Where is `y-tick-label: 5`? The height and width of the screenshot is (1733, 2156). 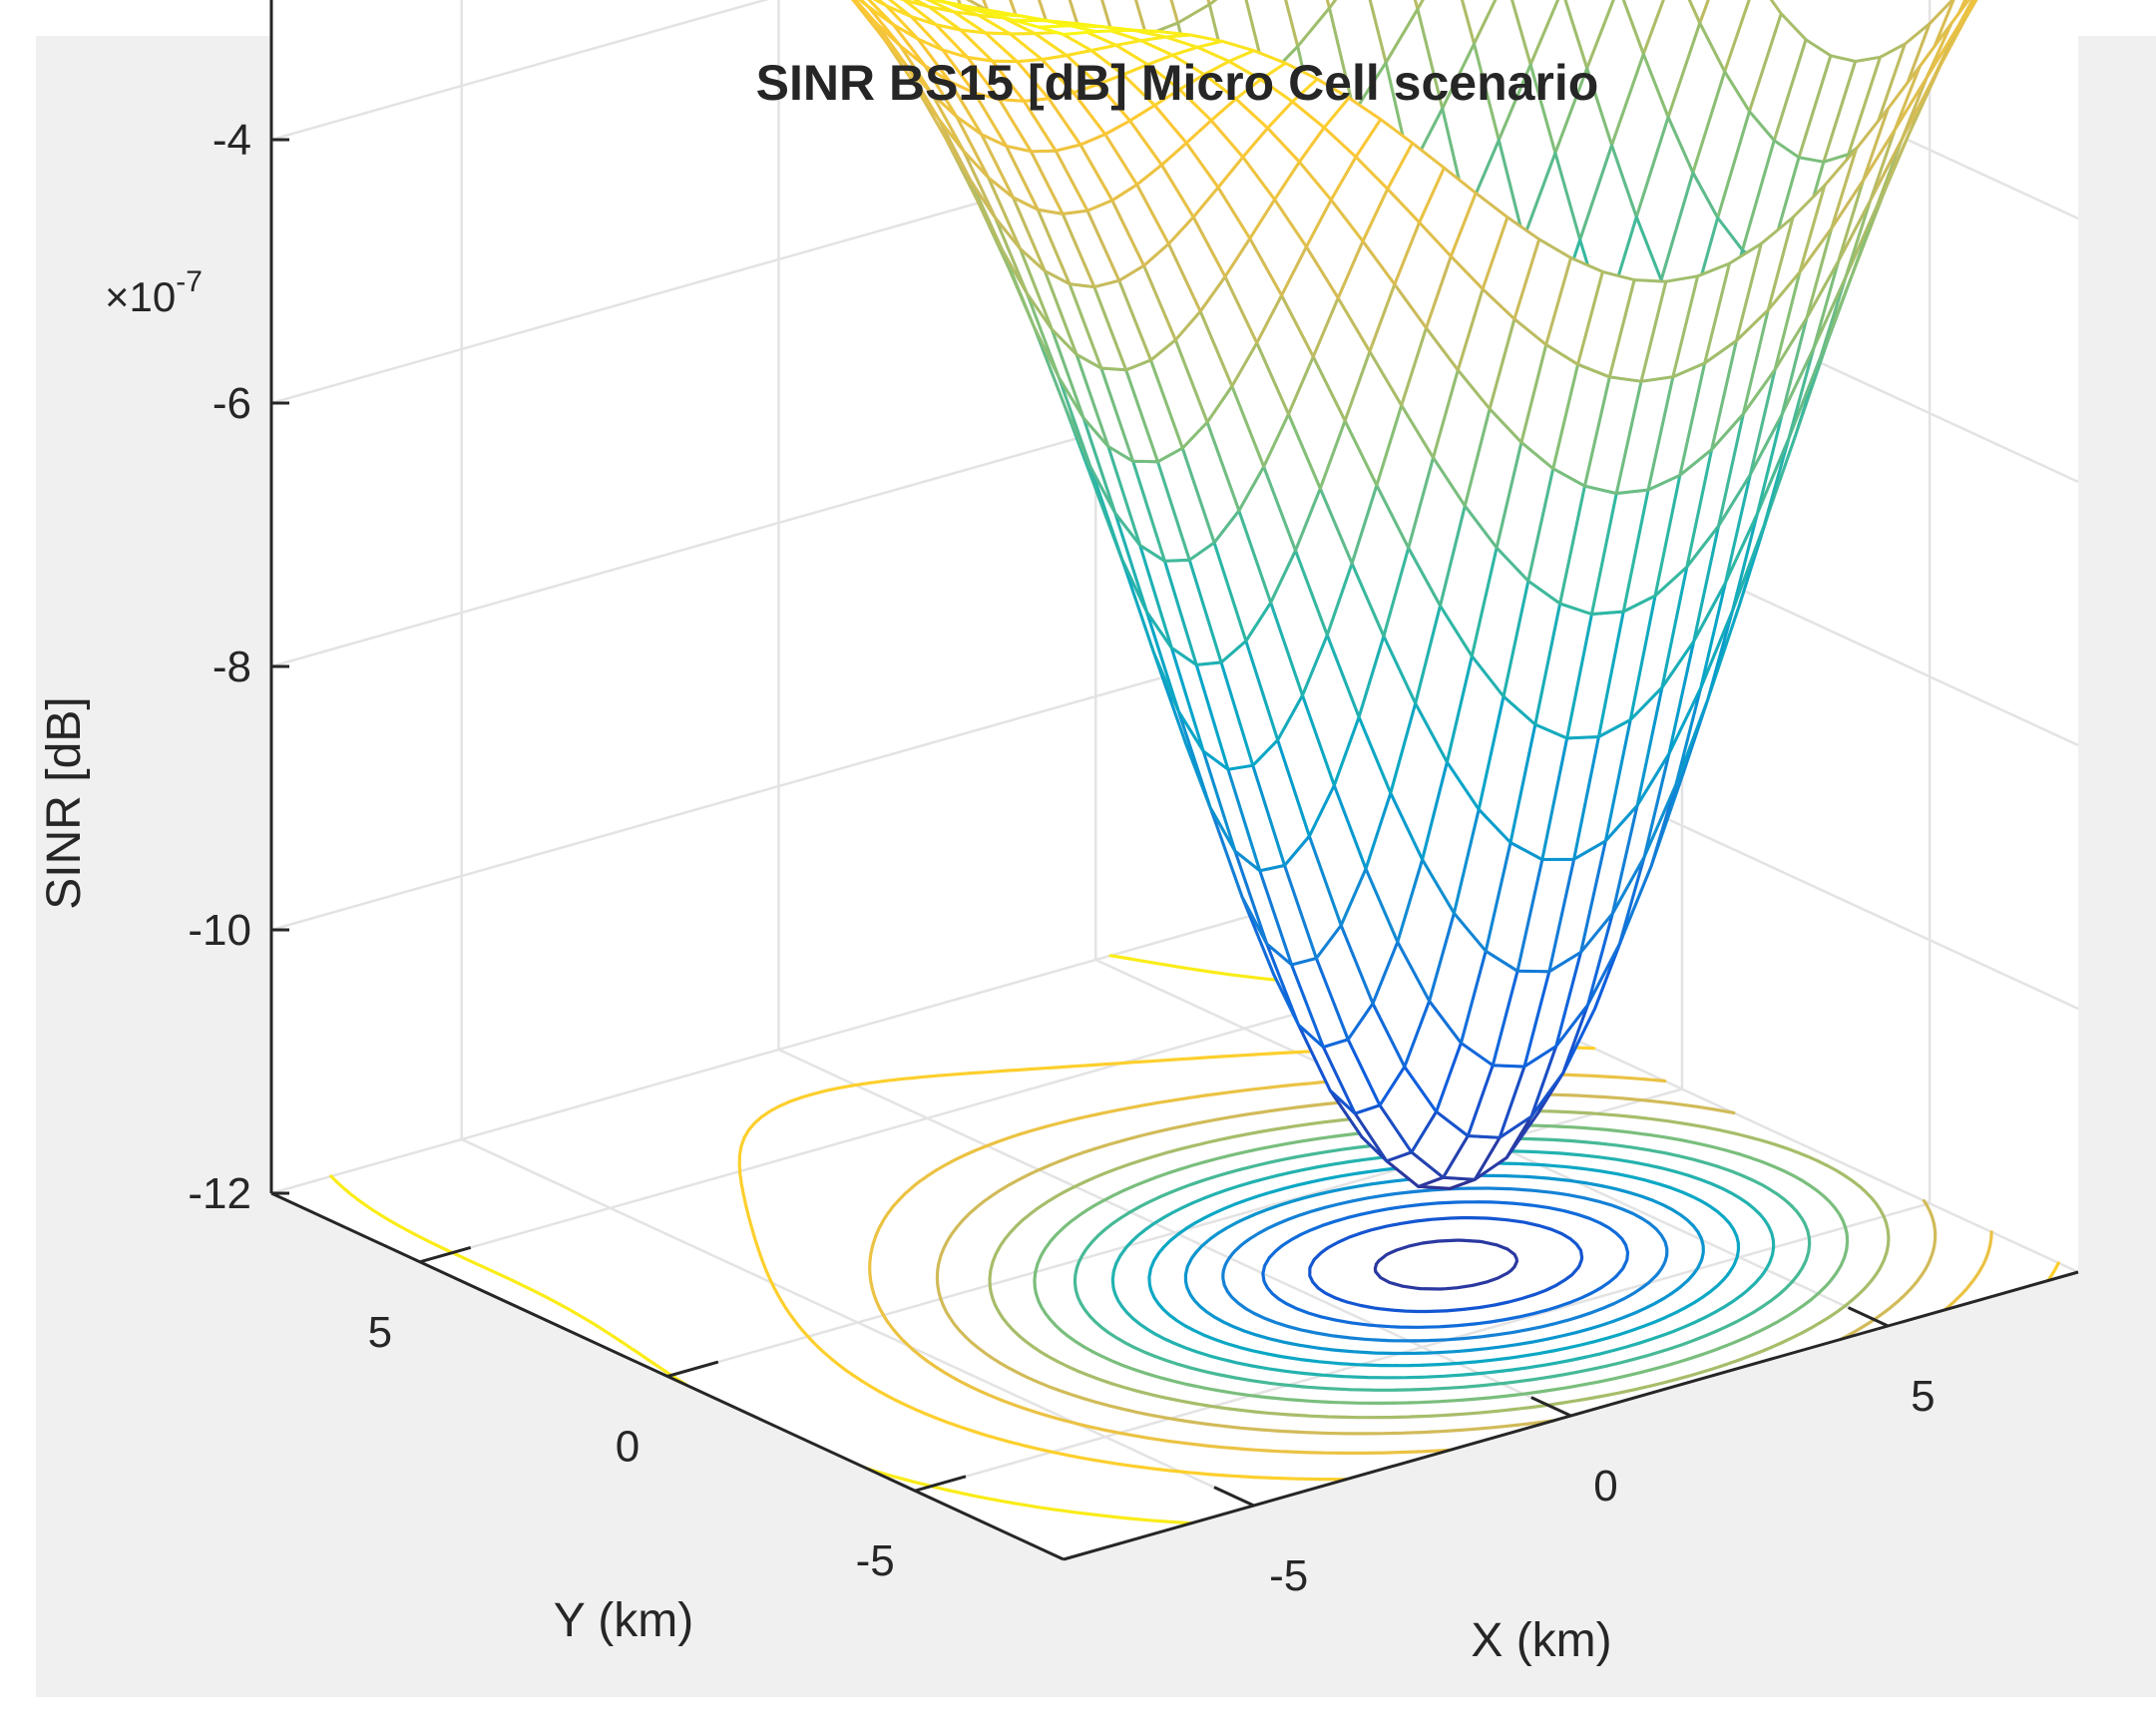
y-tick-label: 5 is located at coordinates (380, 1332).